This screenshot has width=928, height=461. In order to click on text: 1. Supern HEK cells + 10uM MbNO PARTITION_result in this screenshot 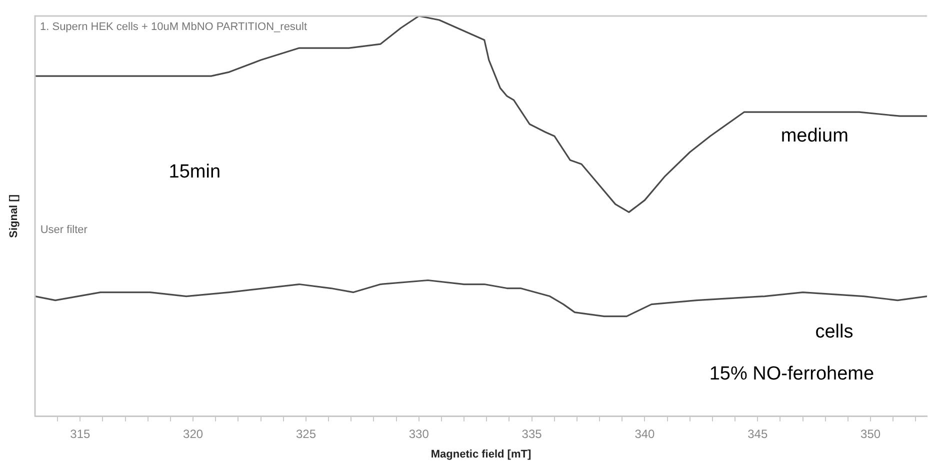, I will do `click(174, 27)`.